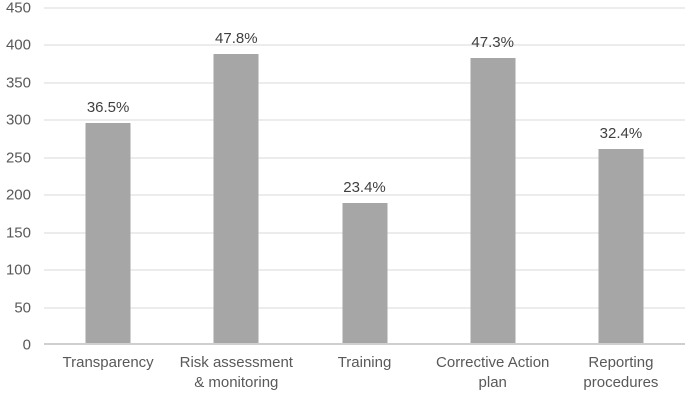  Describe the element at coordinates (621, 246) in the screenshot. I see `bar-reporting-procedures` at that location.